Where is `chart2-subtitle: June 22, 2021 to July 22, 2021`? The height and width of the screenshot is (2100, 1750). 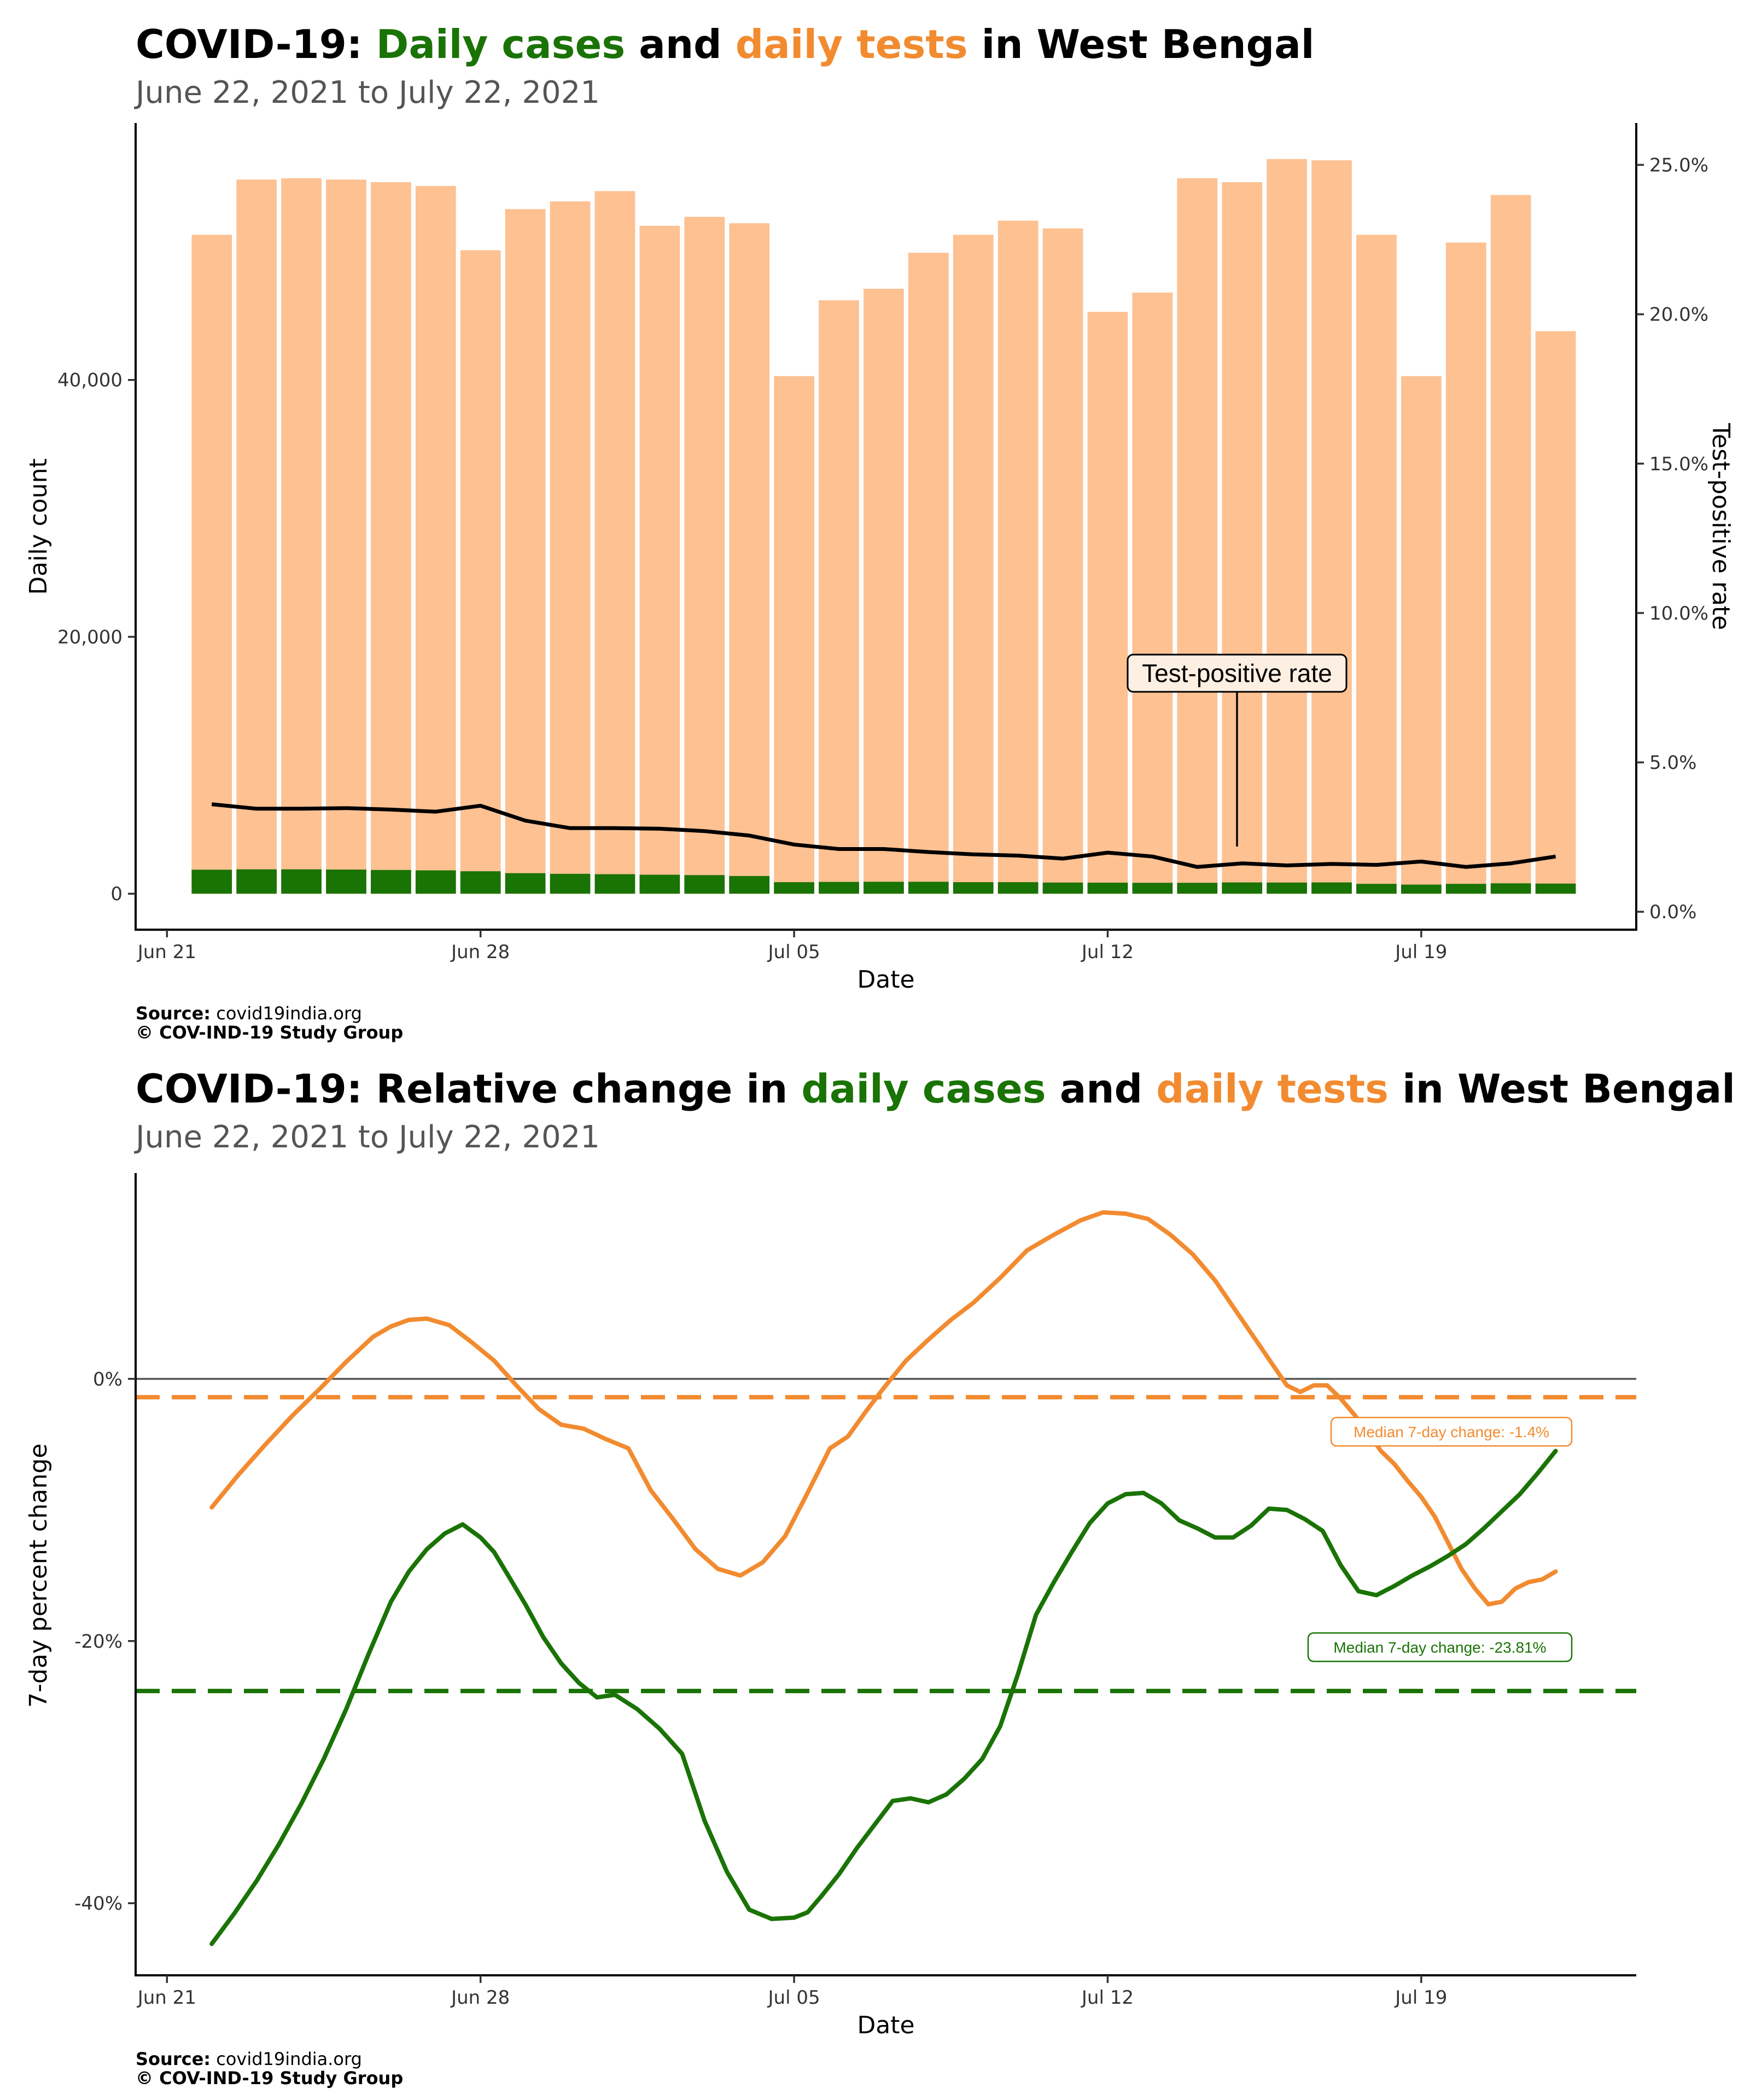
chart2-subtitle: June 22, 2021 to July 22, 2021 is located at coordinates (367, 1137).